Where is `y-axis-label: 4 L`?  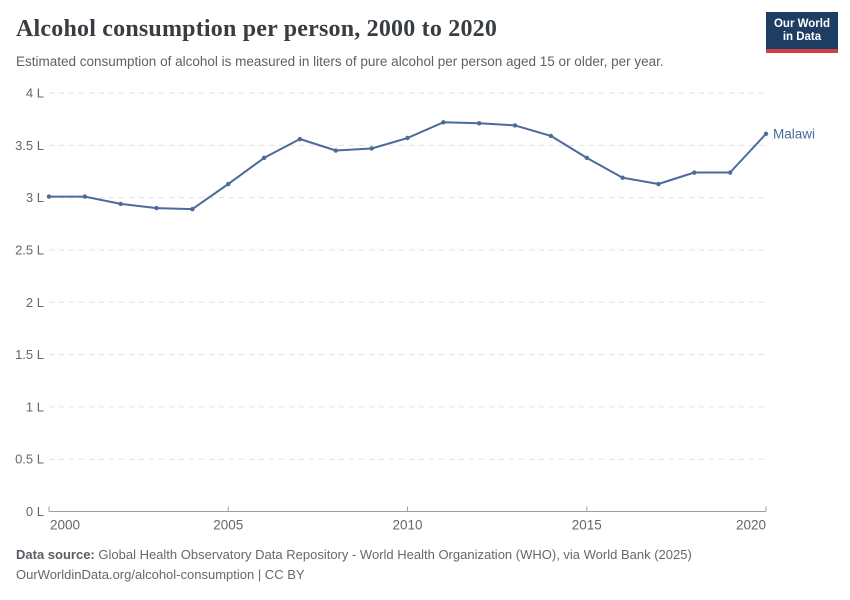
y-axis-label: 4 L is located at coordinates (35, 93).